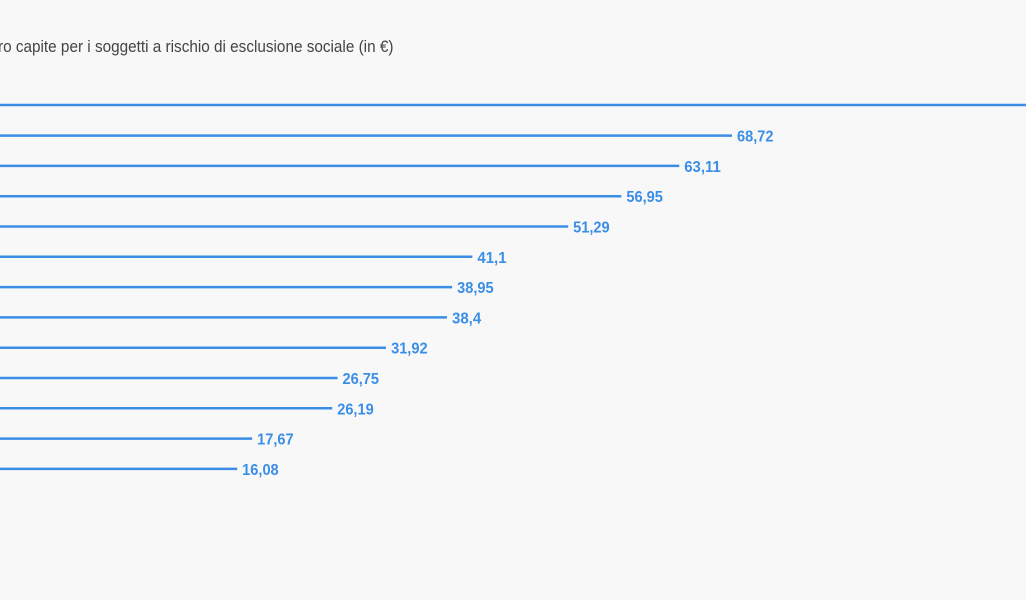 This screenshot has width=1026, height=600. What do you see at coordinates (275, 440) in the screenshot?
I see `value-label-11: 17,67` at bounding box center [275, 440].